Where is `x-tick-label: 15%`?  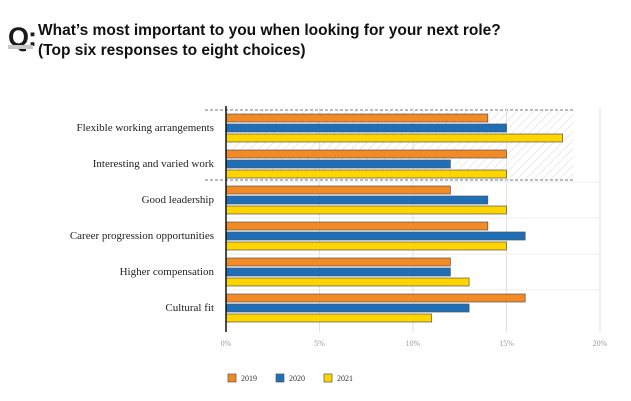 x-tick-label: 15% is located at coordinates (506, 343).